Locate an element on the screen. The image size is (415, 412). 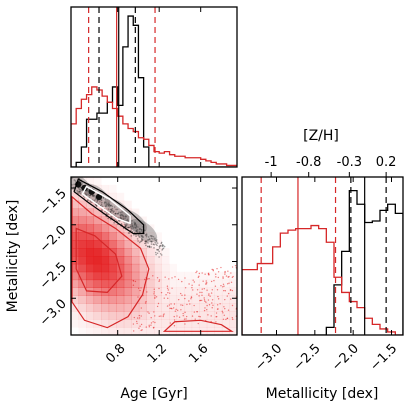
metallicity-histogram-series-black-step-line is located at coordinates (322, 262).